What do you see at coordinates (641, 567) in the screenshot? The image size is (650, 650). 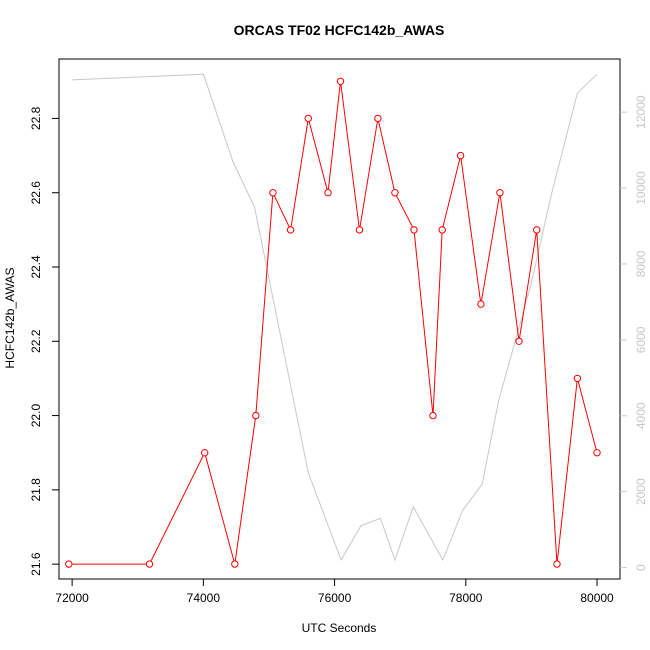 I see `y2-tick-label: 0` at bounding box center [641, 567].